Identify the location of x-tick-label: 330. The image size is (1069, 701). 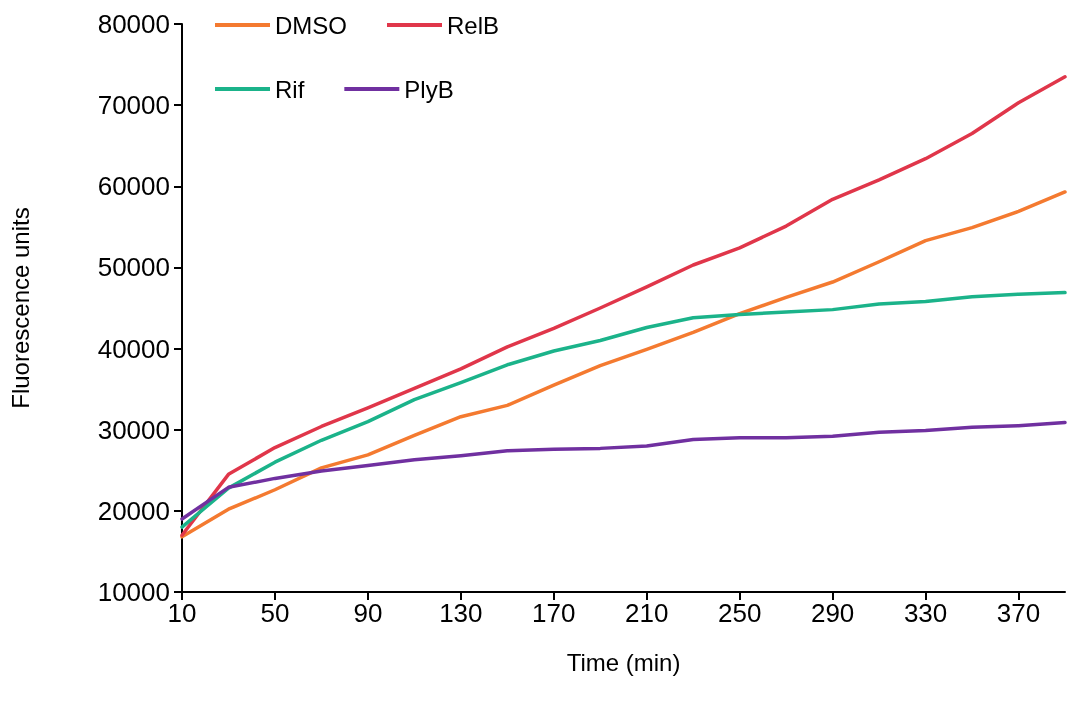
(925, 613).